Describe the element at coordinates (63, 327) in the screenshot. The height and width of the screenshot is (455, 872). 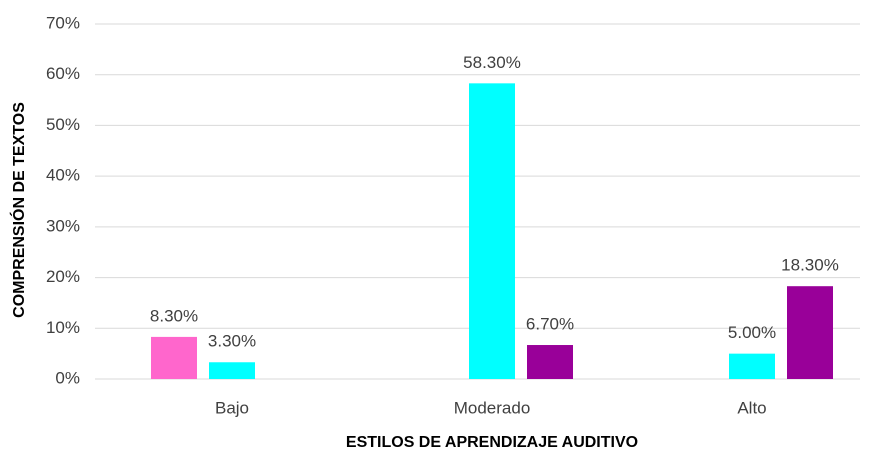
I see `y-tick-label: 10%` at that location.